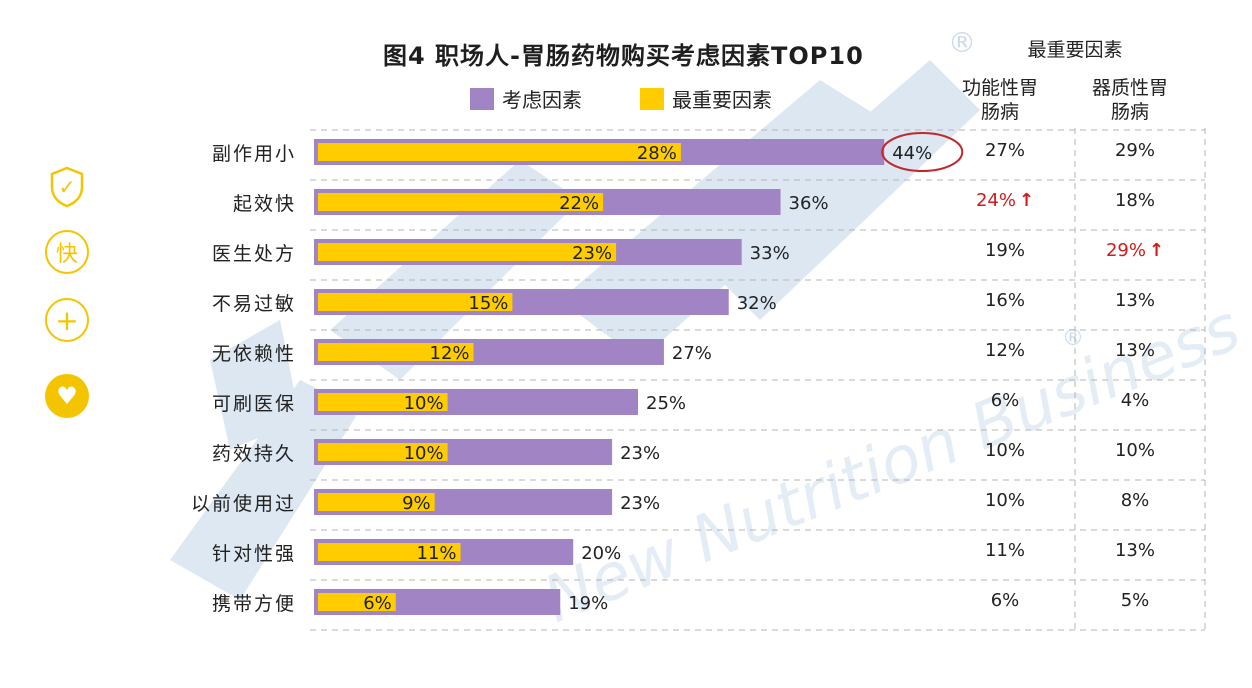  I want to click on category-label: 副作用小, so click(253, 154).